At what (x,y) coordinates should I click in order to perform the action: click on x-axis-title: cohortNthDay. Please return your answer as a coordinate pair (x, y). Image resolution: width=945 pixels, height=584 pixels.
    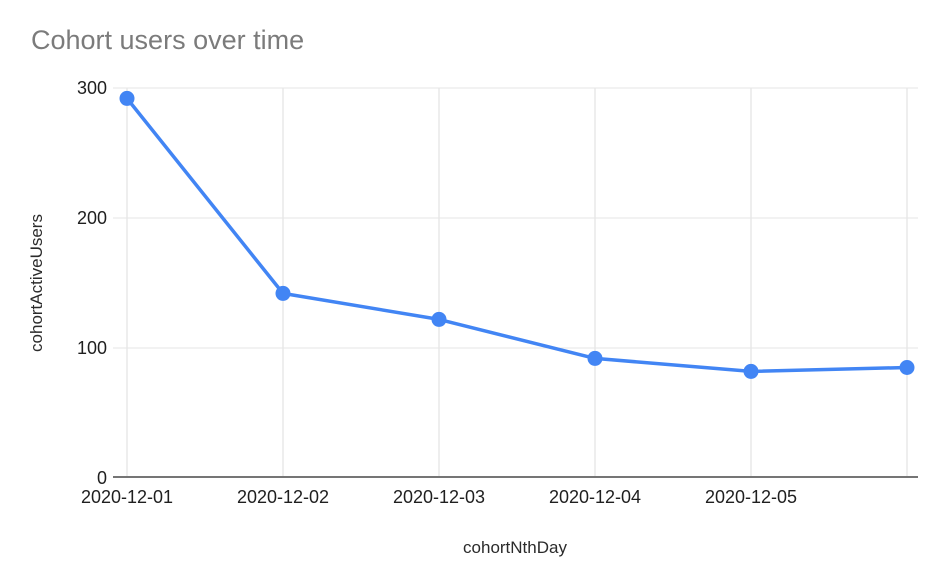
    Looking at the image, I should click on (515, 547).